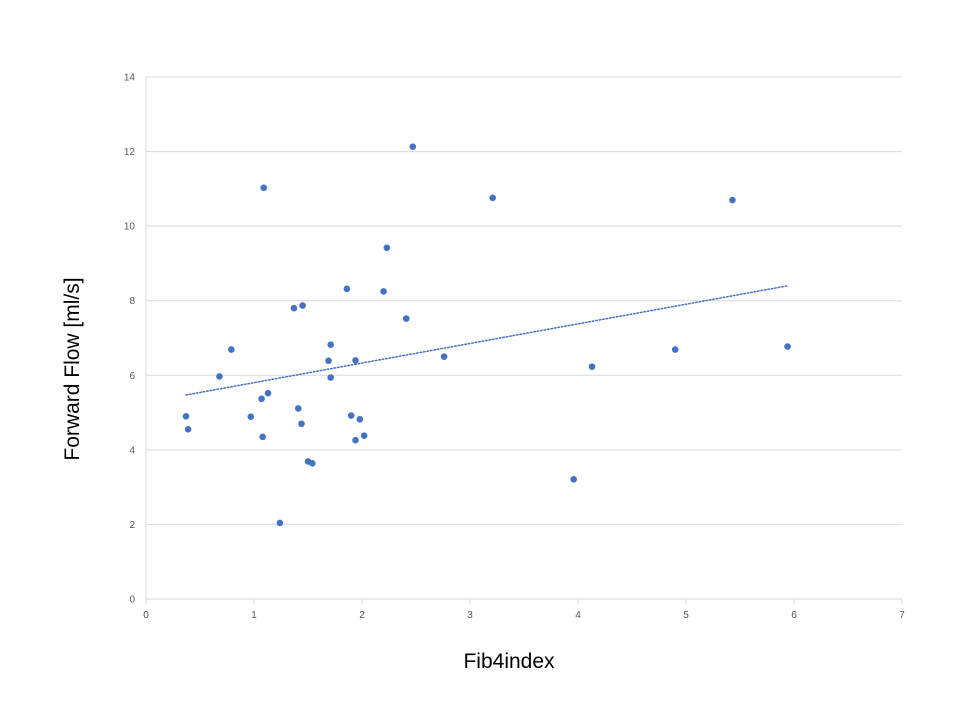 Image resolution: width=960 pixels, height=720 pixels. I want to click on y-axis-title: Forward Flow [ml/s], so click(72, 368).